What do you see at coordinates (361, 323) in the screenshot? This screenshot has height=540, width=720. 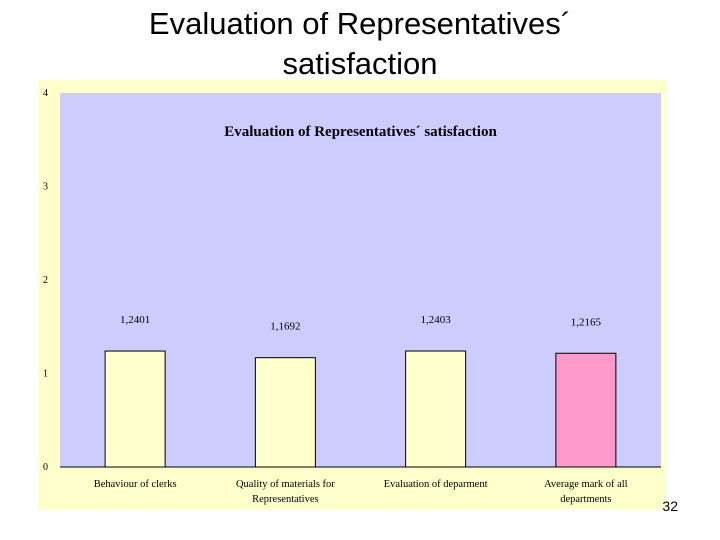 I see `data-labels: 1,2401 1,1692 1,2403 1,2165` at bounding box center [361, 323].